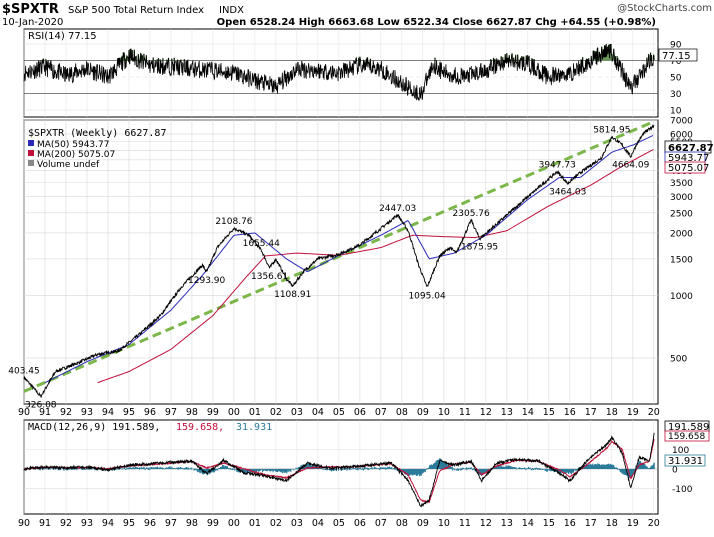 The width and height of the screenshot is (714, 537). Describe the element at coordinates (633, 412) in the screenshot. I see `x-tick-label: 19` at that location.